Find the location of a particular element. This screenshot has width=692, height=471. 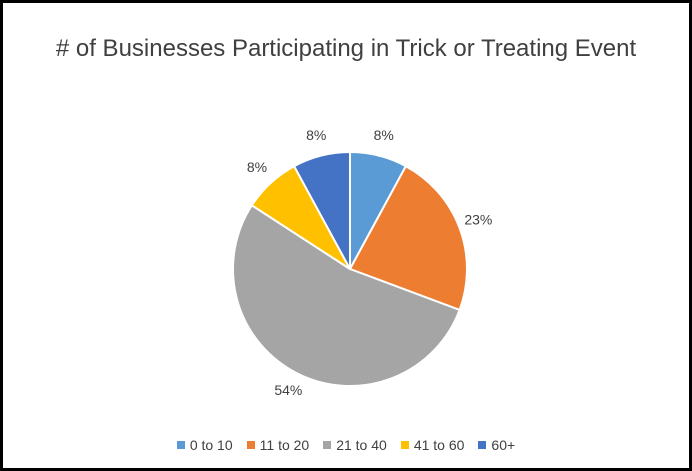

legend-label: 0 to 10 is located at coordinates (211, 445).